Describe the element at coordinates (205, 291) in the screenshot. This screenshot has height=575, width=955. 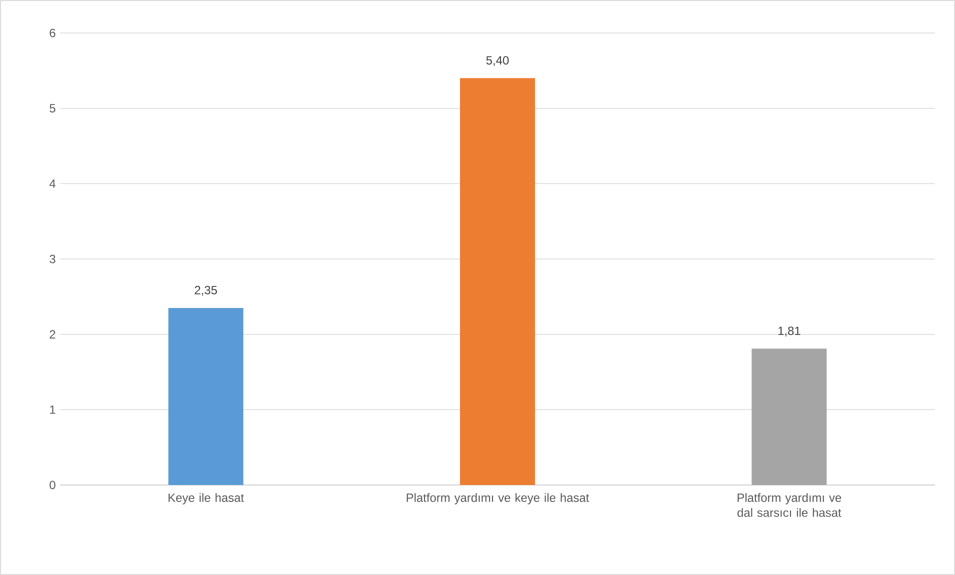
I see `data-label: 2,35` at that location.